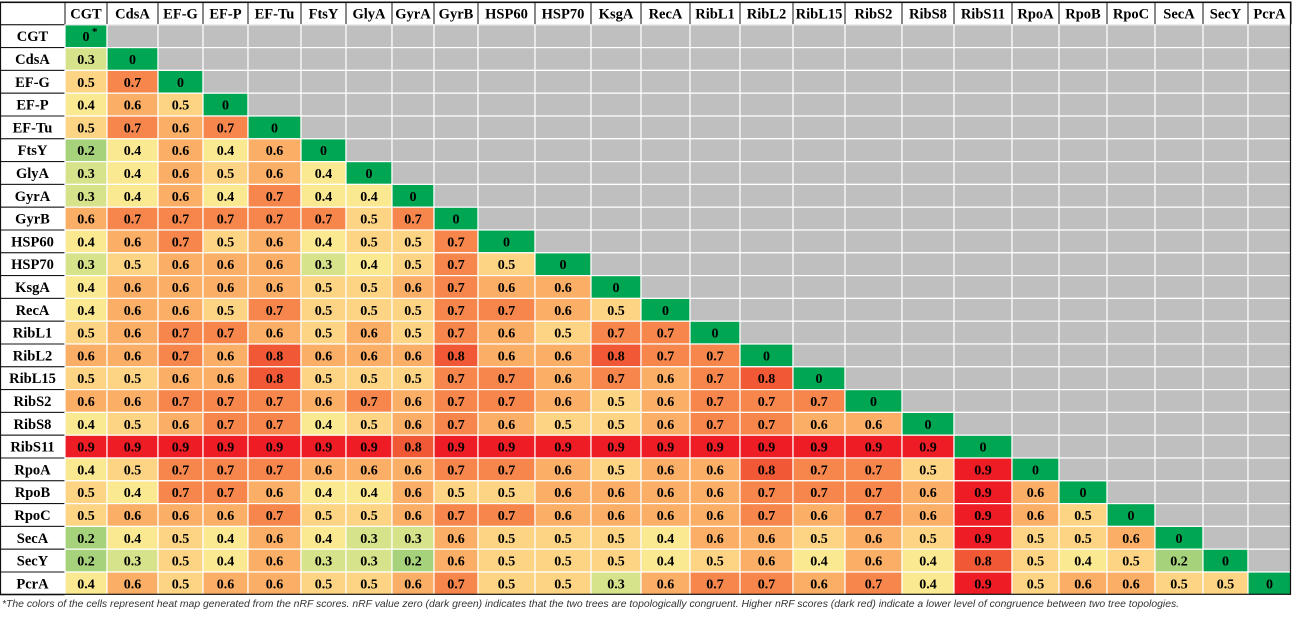  I want to click on row-header-label: RibL2, so click(33, 356).